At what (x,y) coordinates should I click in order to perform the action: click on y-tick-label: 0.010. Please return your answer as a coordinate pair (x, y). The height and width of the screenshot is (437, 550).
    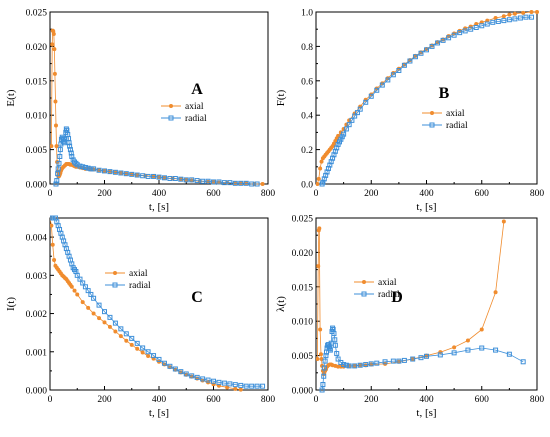
    Looking at the image, I should click on (303, 323).